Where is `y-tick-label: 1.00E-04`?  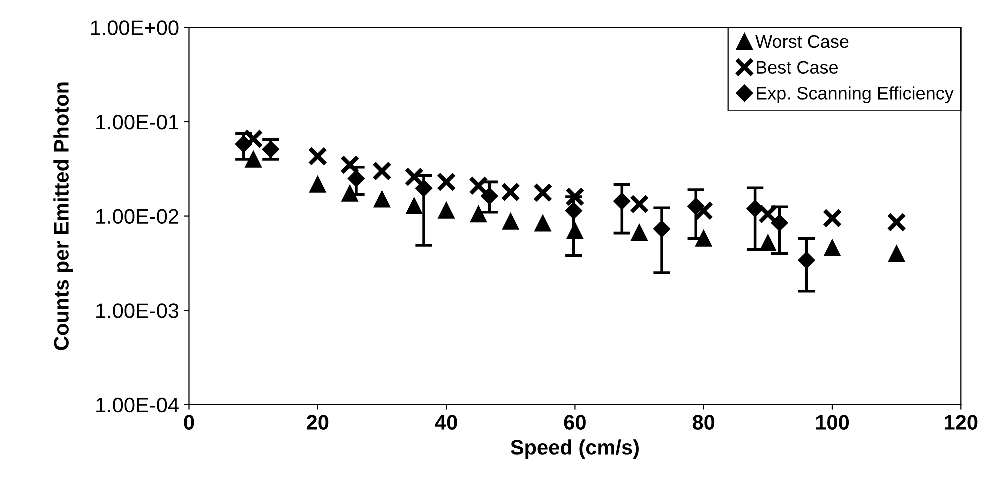
y-tick-label: 1.00E-04 is located at coordinates (137, 405).